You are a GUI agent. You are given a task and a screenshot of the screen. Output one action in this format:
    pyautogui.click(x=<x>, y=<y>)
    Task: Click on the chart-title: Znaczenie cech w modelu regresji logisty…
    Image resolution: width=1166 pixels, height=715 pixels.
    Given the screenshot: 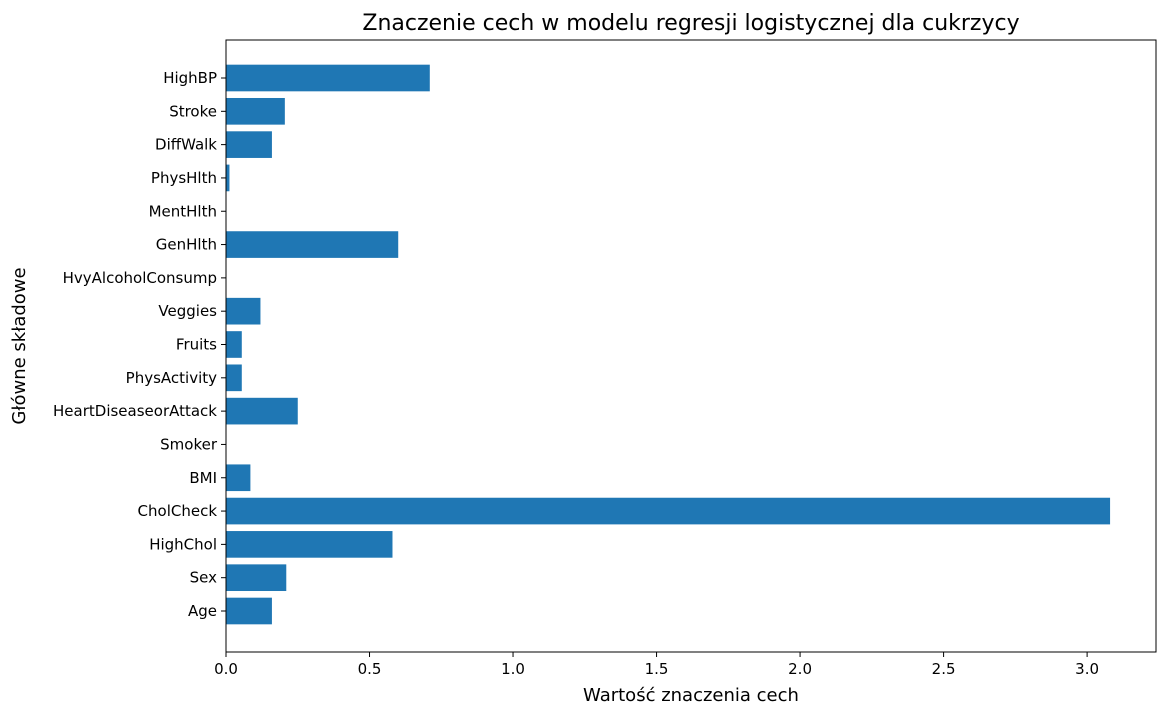 What is the action you would take?
    pyautogui.click(x=690, y=23)
    